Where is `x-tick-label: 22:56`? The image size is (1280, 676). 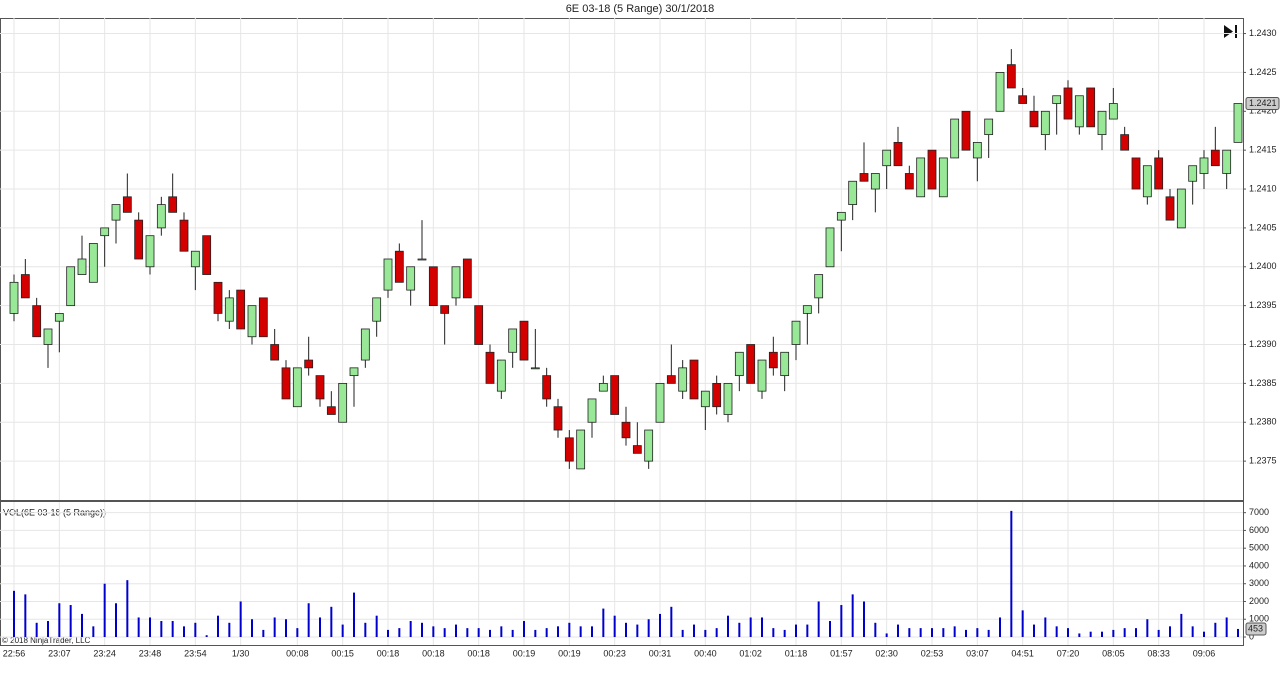 x-tick-label: 22:56 is located at coordinates (14, 653).